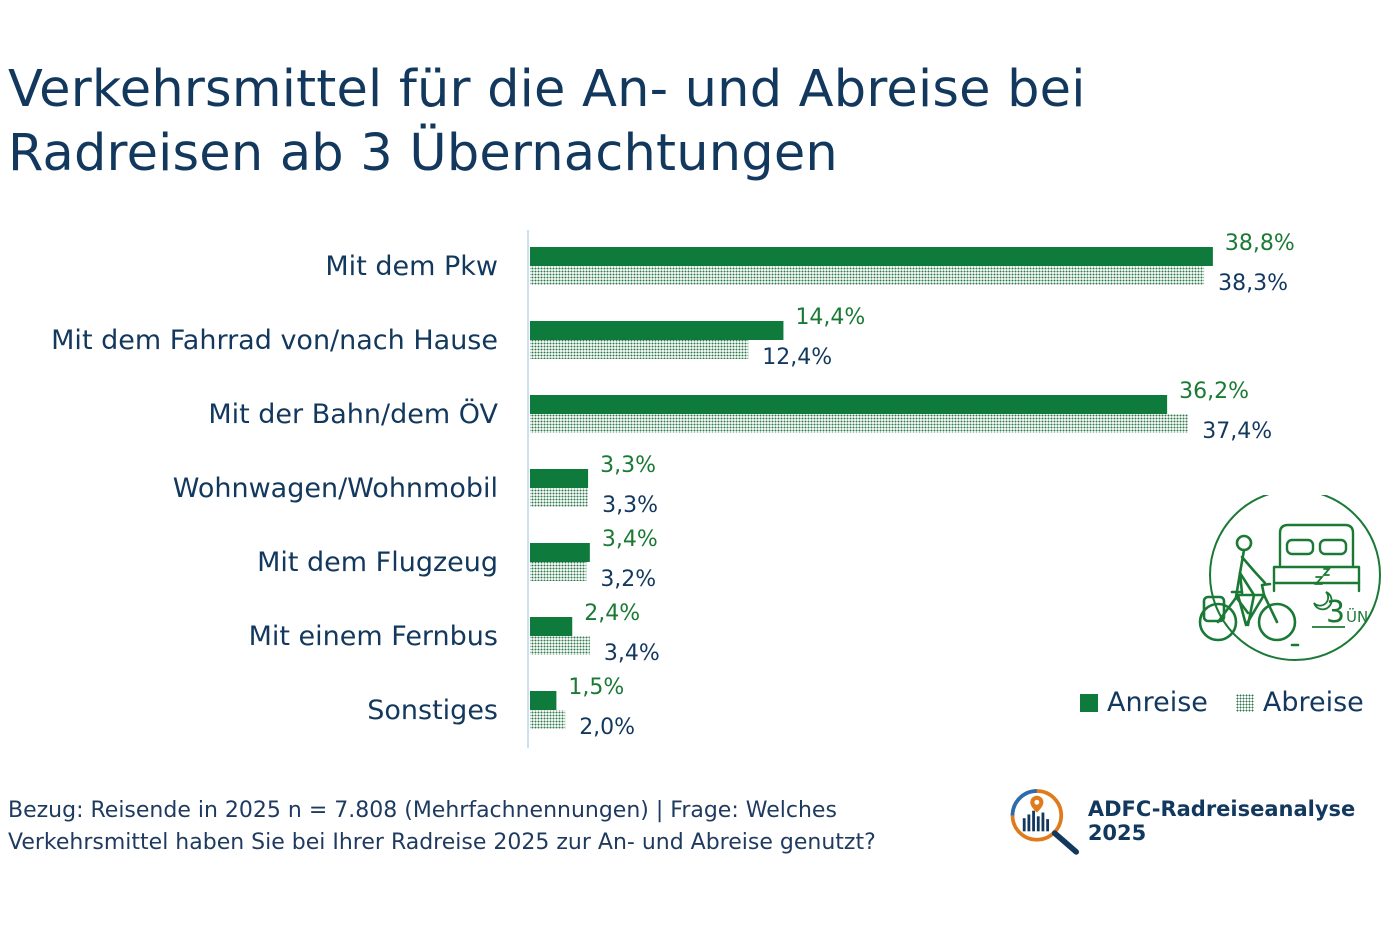  What do you see at coordinates (632, 653) in the screenshot?
I see `data-label-abreise: 3,4%` at bounding box center [632, 653].